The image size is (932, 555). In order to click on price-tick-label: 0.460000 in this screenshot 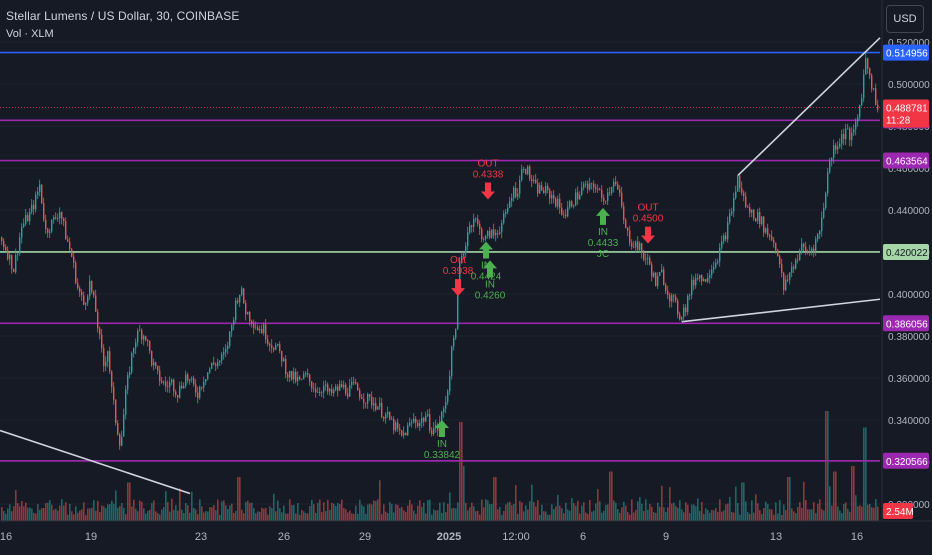, I will do `click(909, 169)`.